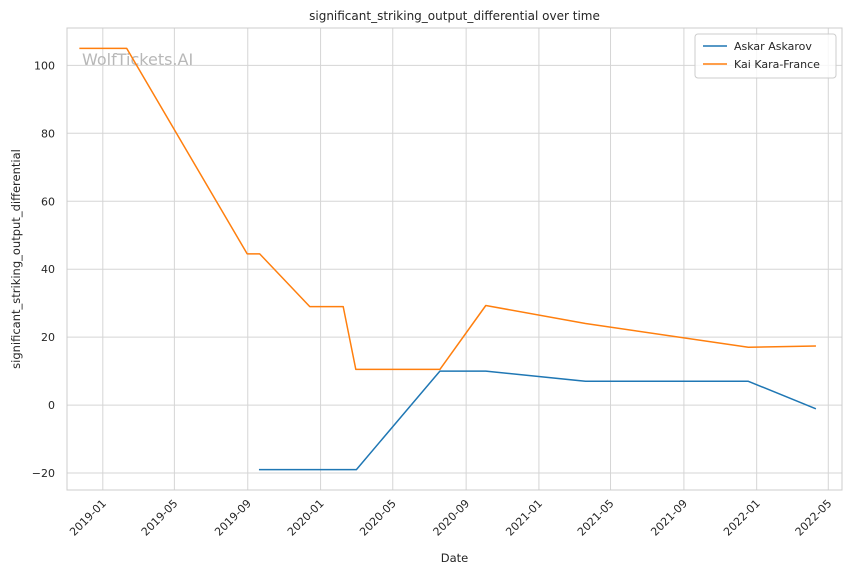 Image resolution: width=859 pixels, height=575 pixels. I want to click on x-axis-title: Date, so click(455, 558).